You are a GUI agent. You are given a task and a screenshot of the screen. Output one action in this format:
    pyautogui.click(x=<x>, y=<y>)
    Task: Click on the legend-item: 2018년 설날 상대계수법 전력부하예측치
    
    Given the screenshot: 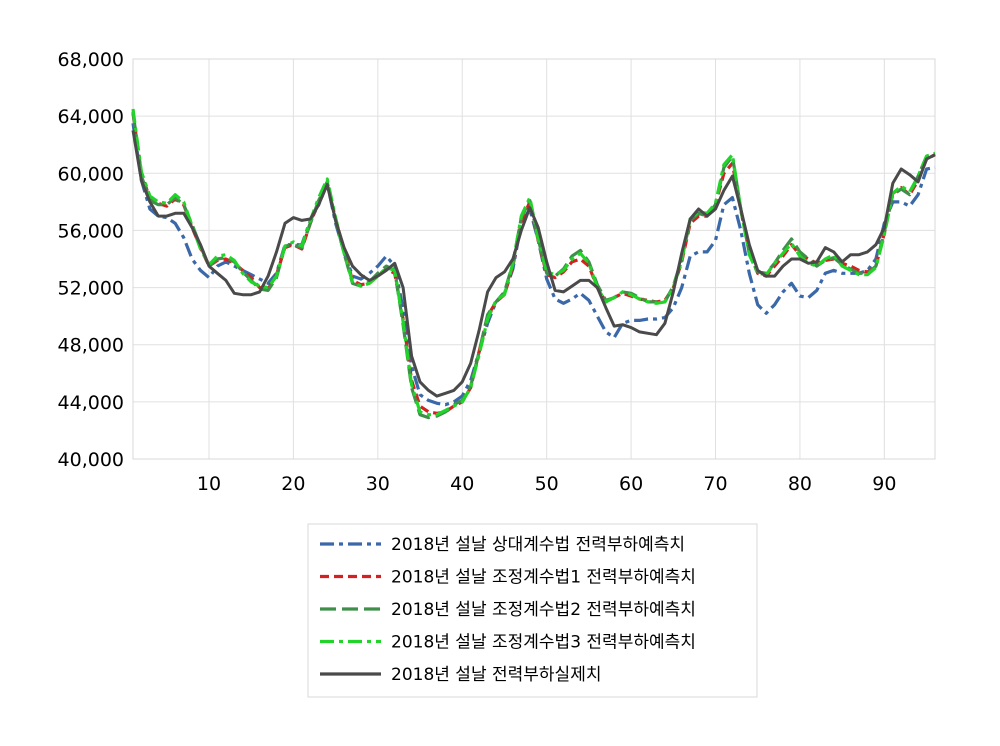 What is the action you would take?
    pyautogui.click(x=502, y=545)
    